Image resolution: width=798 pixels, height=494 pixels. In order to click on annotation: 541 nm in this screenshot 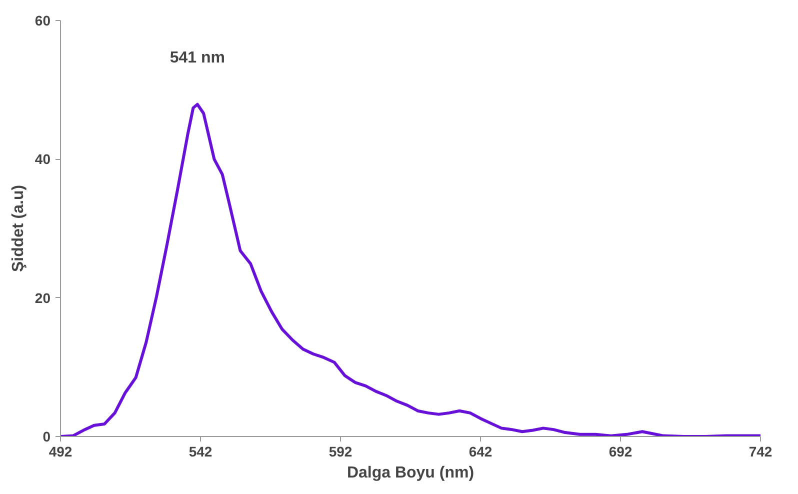, I will do `click(197, 57)`.